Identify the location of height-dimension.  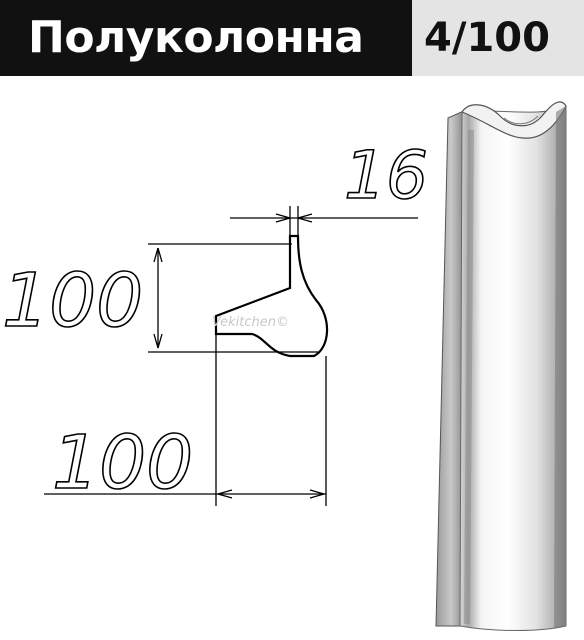
(234, 298).